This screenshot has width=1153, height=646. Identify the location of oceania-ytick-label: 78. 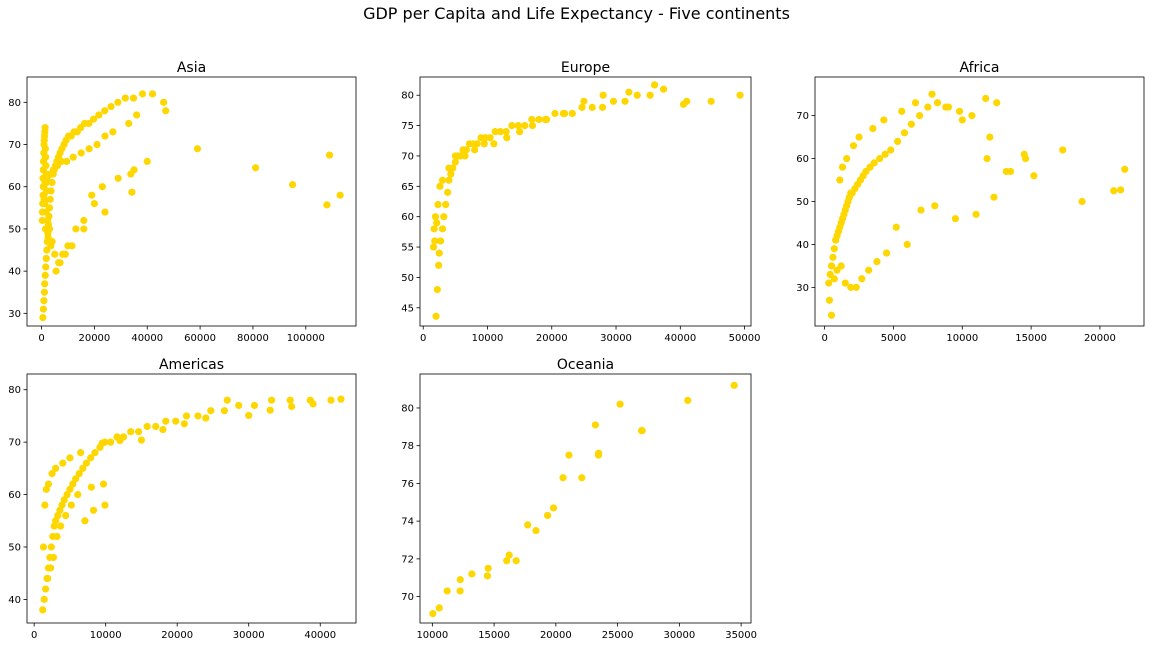
(407, 446).